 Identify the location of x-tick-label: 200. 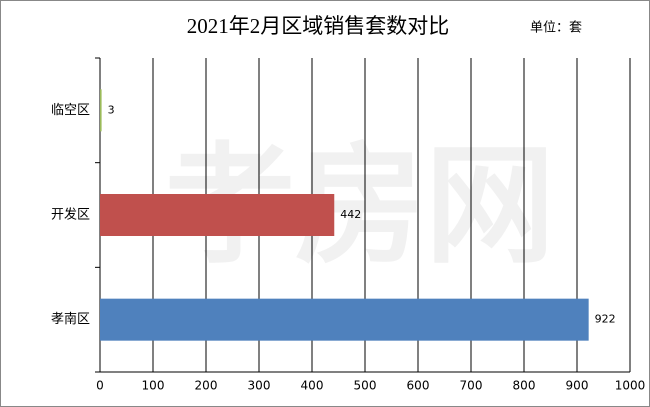
(206, 386).